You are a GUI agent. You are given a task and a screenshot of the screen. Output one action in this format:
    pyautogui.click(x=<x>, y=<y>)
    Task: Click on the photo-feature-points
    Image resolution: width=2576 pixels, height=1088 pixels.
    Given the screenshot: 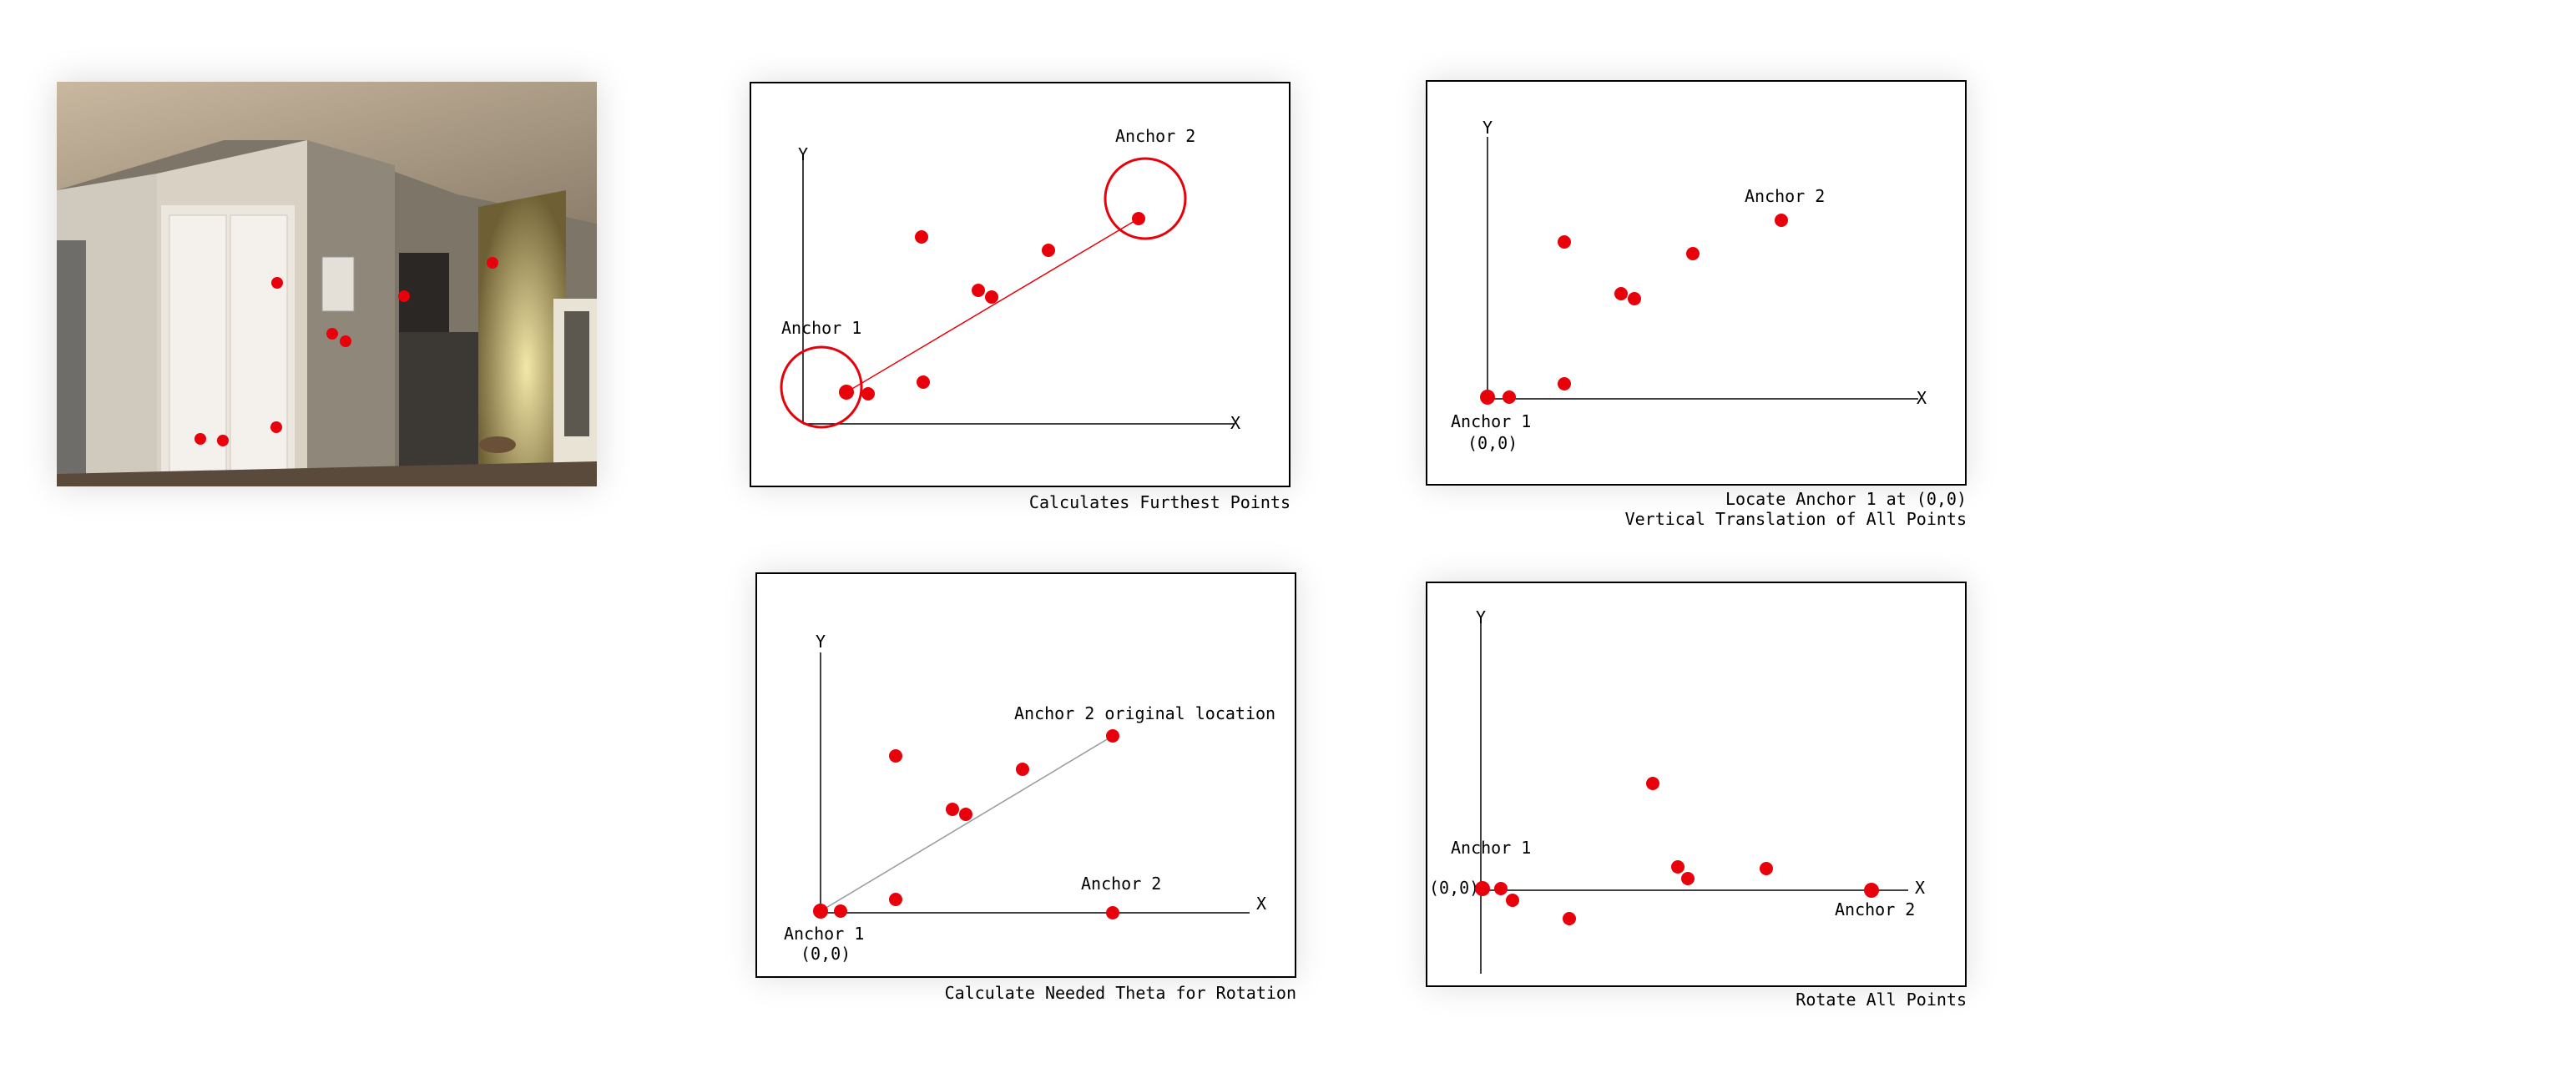 What is the action you would take?
    pyautogui.click(x=346, y=351)
    